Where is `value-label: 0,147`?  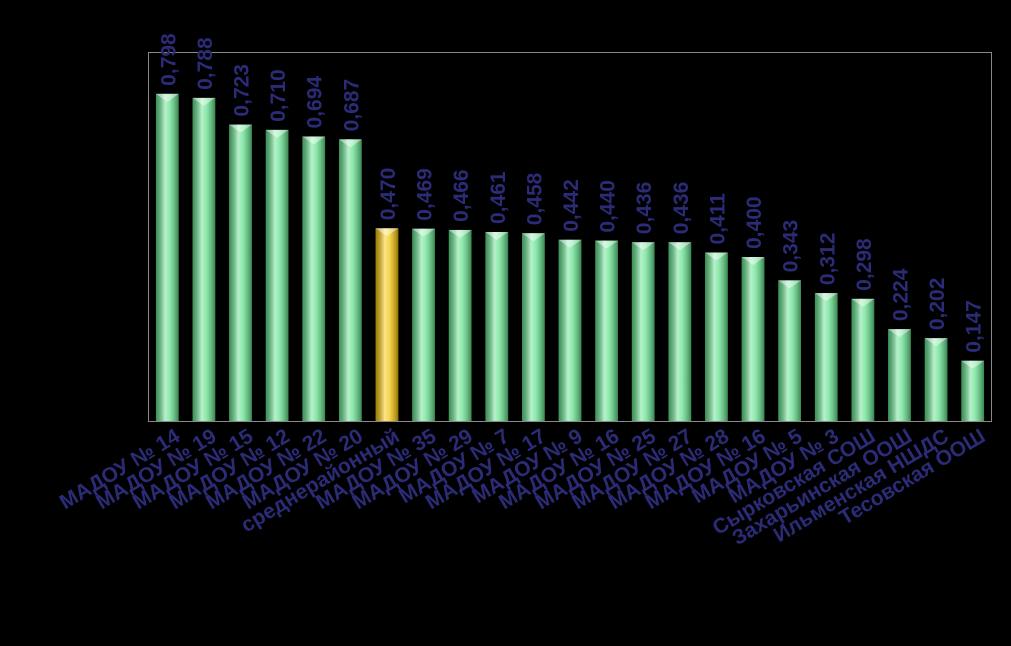 value-label: 0,147 is located at coordinates (974, 326).